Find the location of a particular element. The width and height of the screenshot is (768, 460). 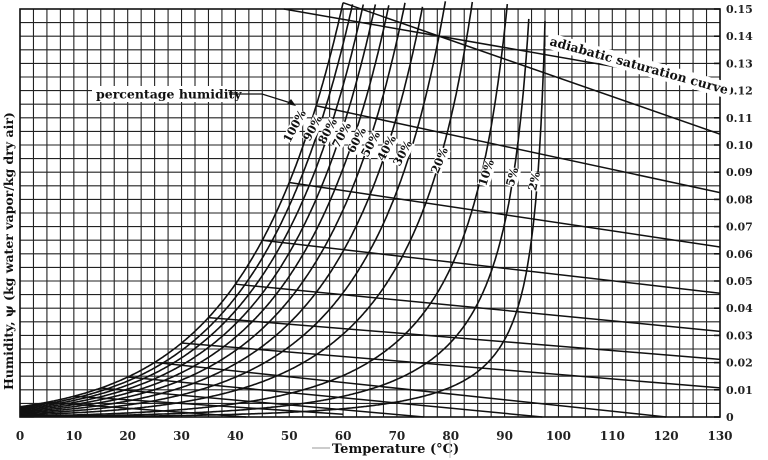

y-tick-label: 0.03 is located at coordinates (739, 335).